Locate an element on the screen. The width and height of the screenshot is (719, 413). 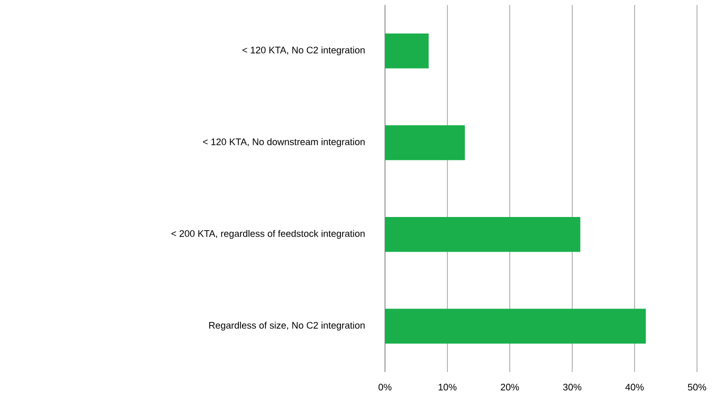
x-tick-label: 20% is located at coordinates (509, 387).